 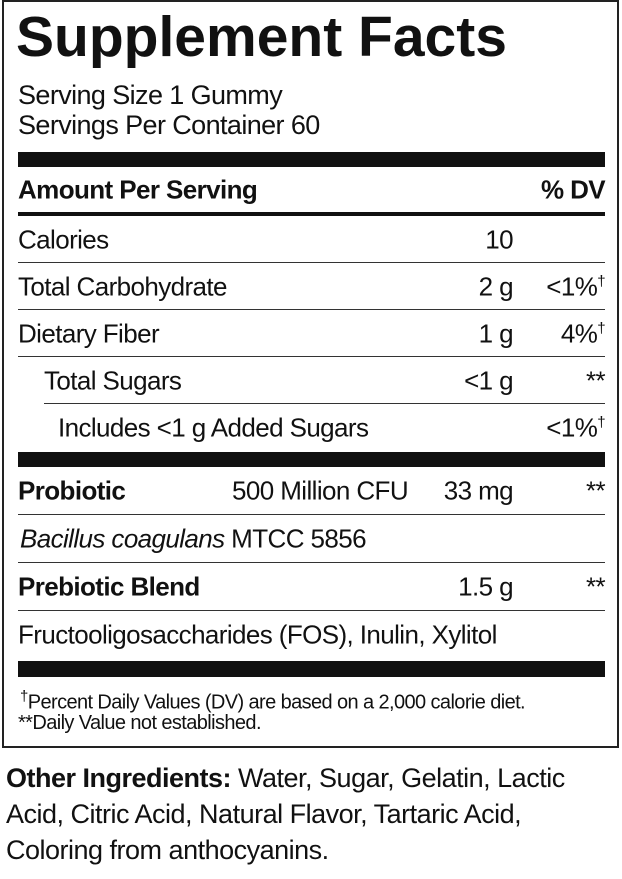 What do you see at coordinates (63, 239) in the screenshot?
I see `nutrient-name: Calories` at bounding box center [63, 239].